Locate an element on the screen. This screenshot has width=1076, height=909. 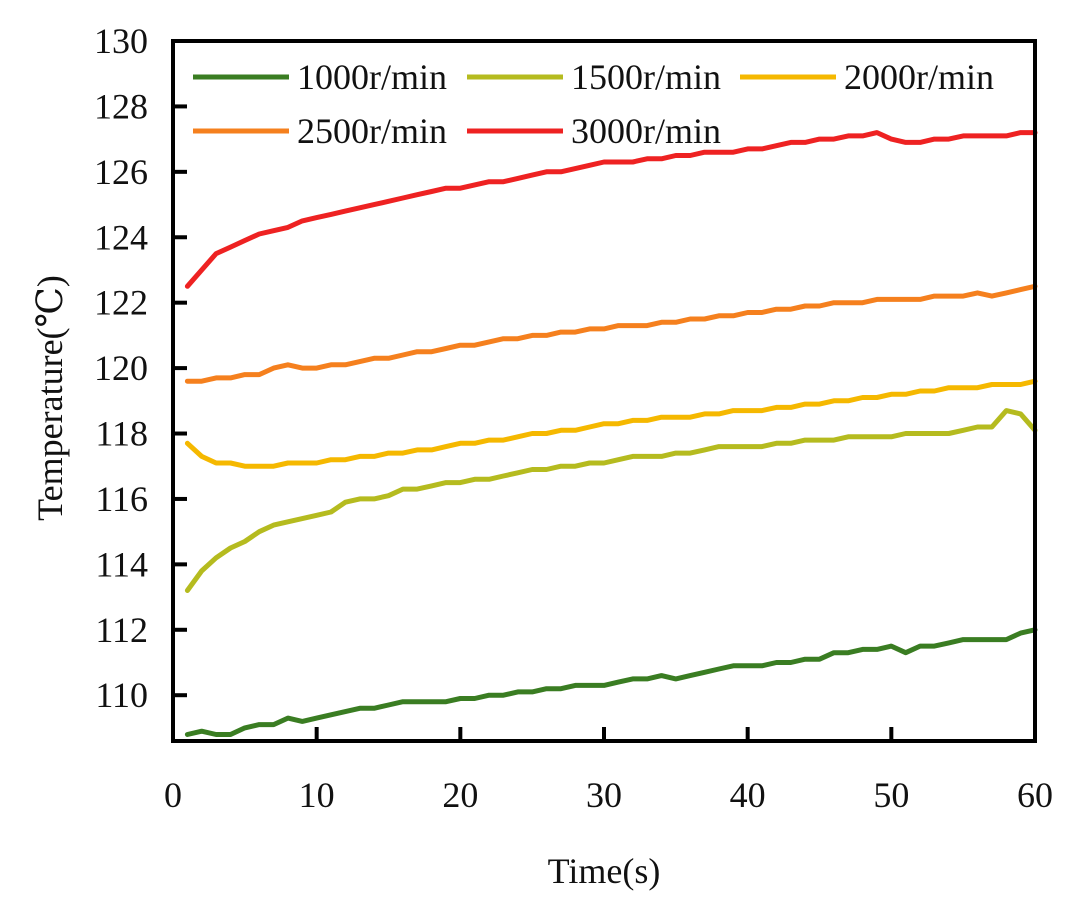
y-tick-label: 118 is located at coordinates (121, 434).